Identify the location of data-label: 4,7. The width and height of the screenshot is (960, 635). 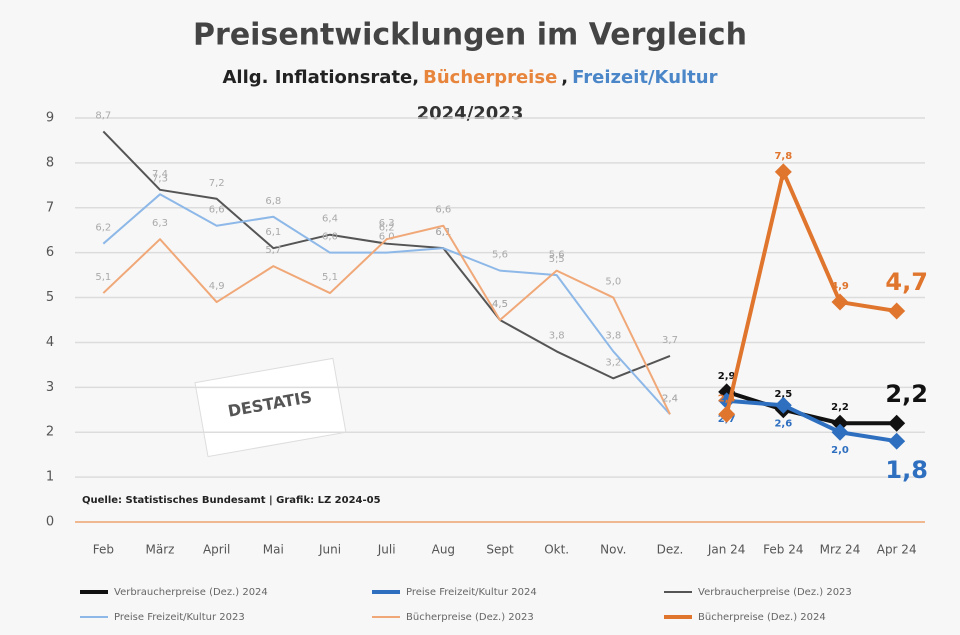
(906, 282).